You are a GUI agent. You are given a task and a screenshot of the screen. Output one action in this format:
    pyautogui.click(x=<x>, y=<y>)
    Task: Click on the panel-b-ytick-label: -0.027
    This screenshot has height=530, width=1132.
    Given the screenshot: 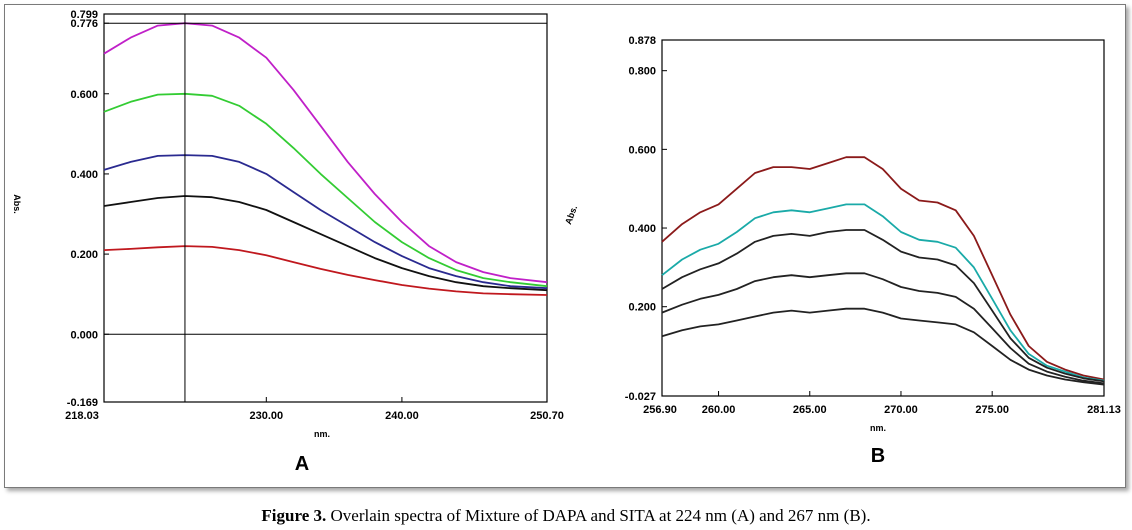 What is the action you would take?
    pyautogui.click(x=640, y=397)
    